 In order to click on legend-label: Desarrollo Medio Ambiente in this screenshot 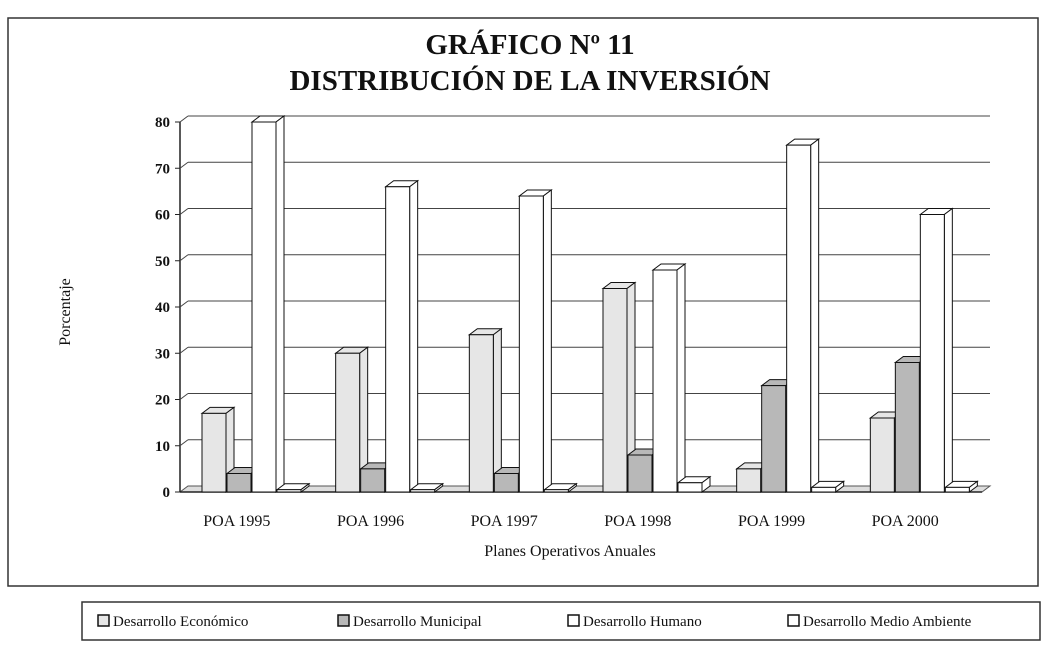, I will do `click(887, 622)`.